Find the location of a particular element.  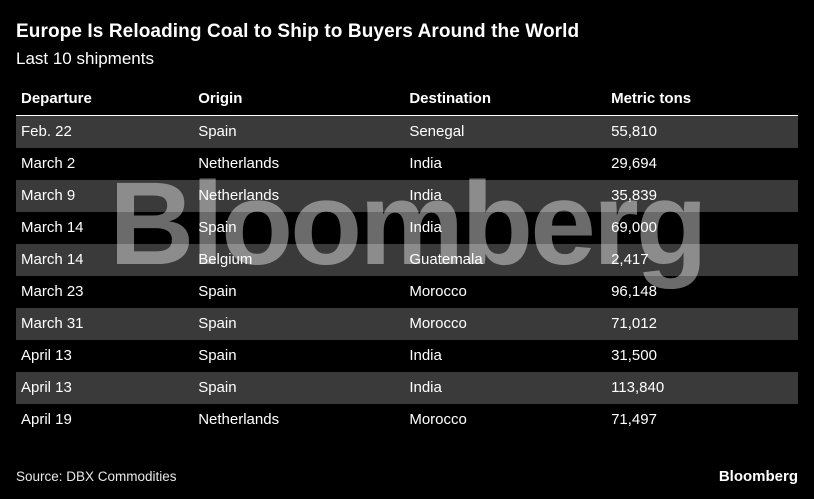

cell-metric-tons: 113,840 is located at coordinates (638, 387).